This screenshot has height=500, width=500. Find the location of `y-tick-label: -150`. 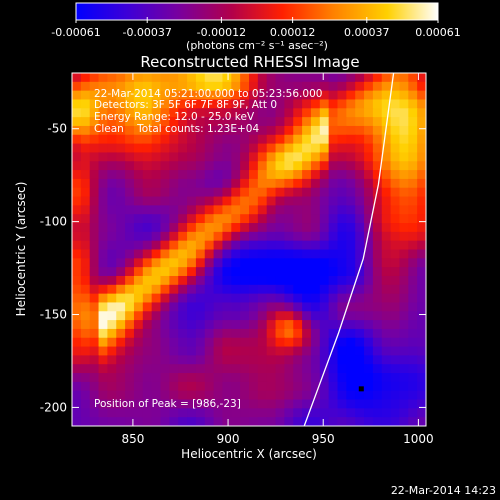

y-tick-label: -150 is located at coordinates (53, 315).